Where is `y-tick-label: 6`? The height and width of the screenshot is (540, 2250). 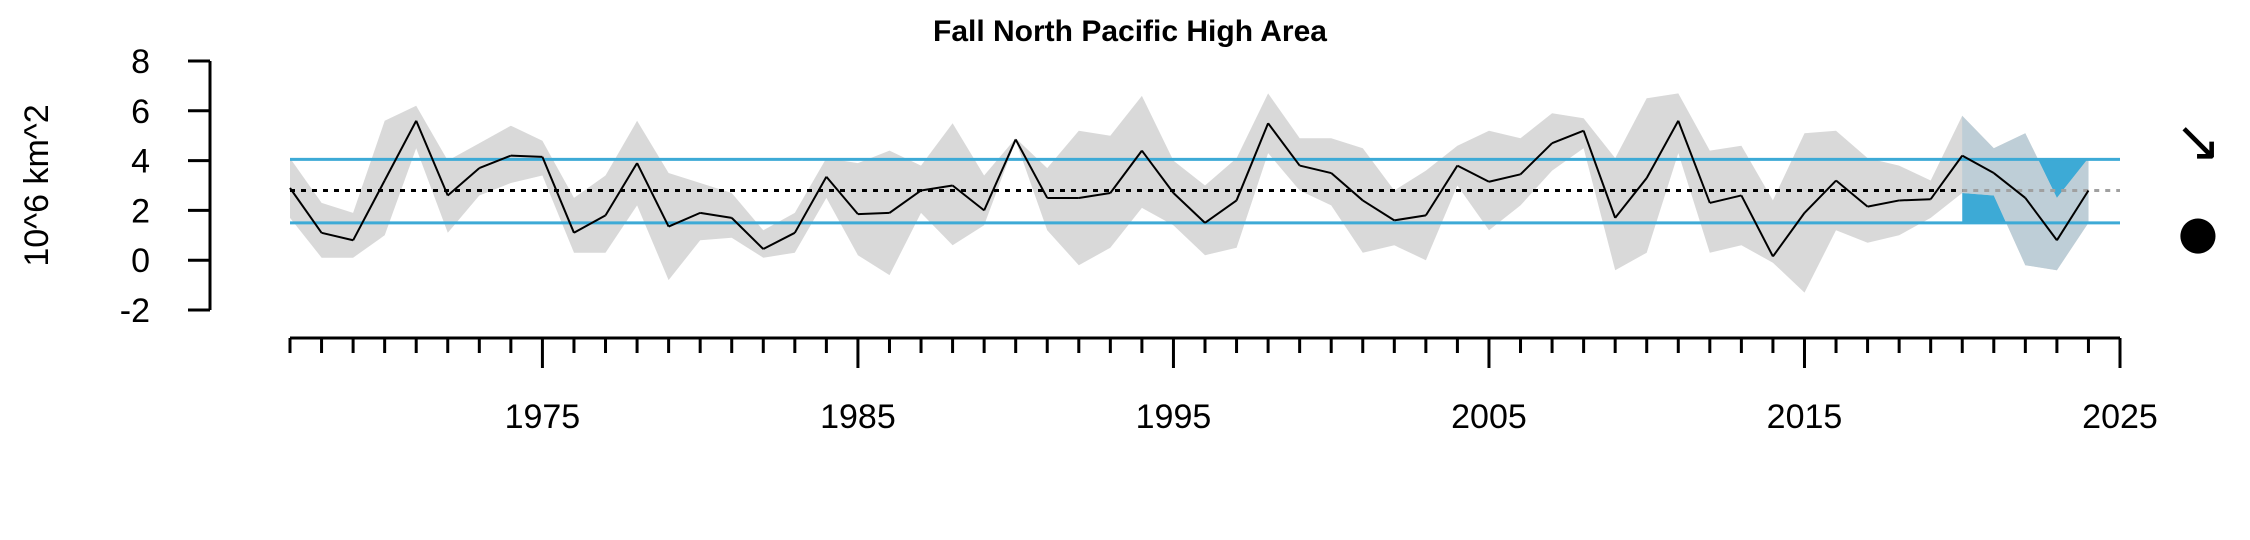
y-tick-label: 6 is located at coordinates (140, 112).